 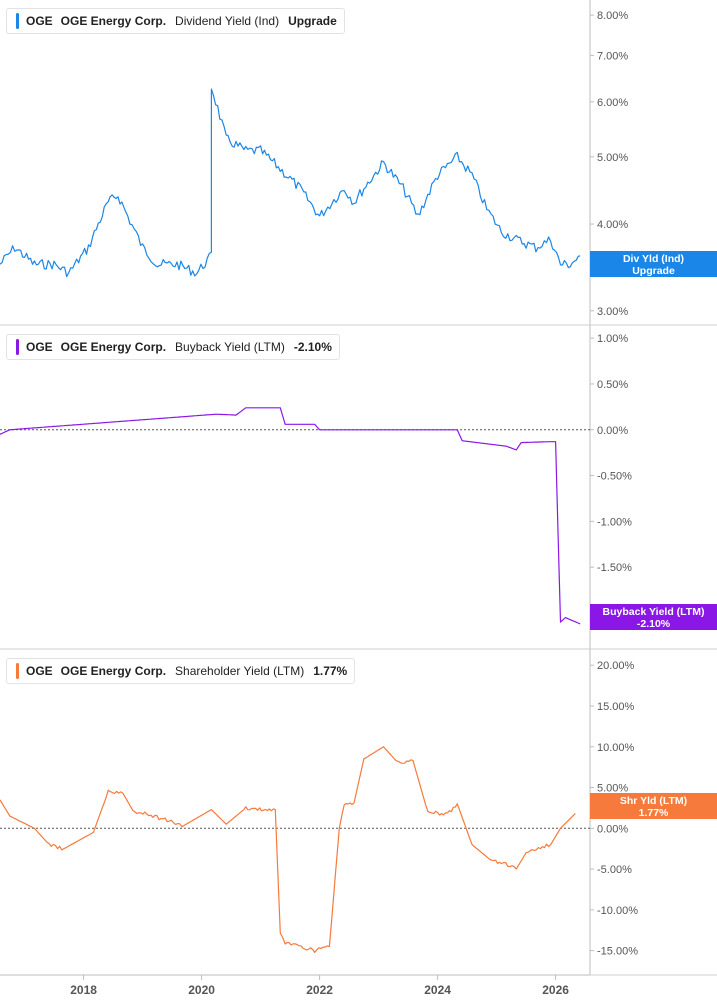 What do you see at coordinates (614, 522) in the screenshot?
I see `y-tick-label: -1.00%` at bounding box center [614, 522].